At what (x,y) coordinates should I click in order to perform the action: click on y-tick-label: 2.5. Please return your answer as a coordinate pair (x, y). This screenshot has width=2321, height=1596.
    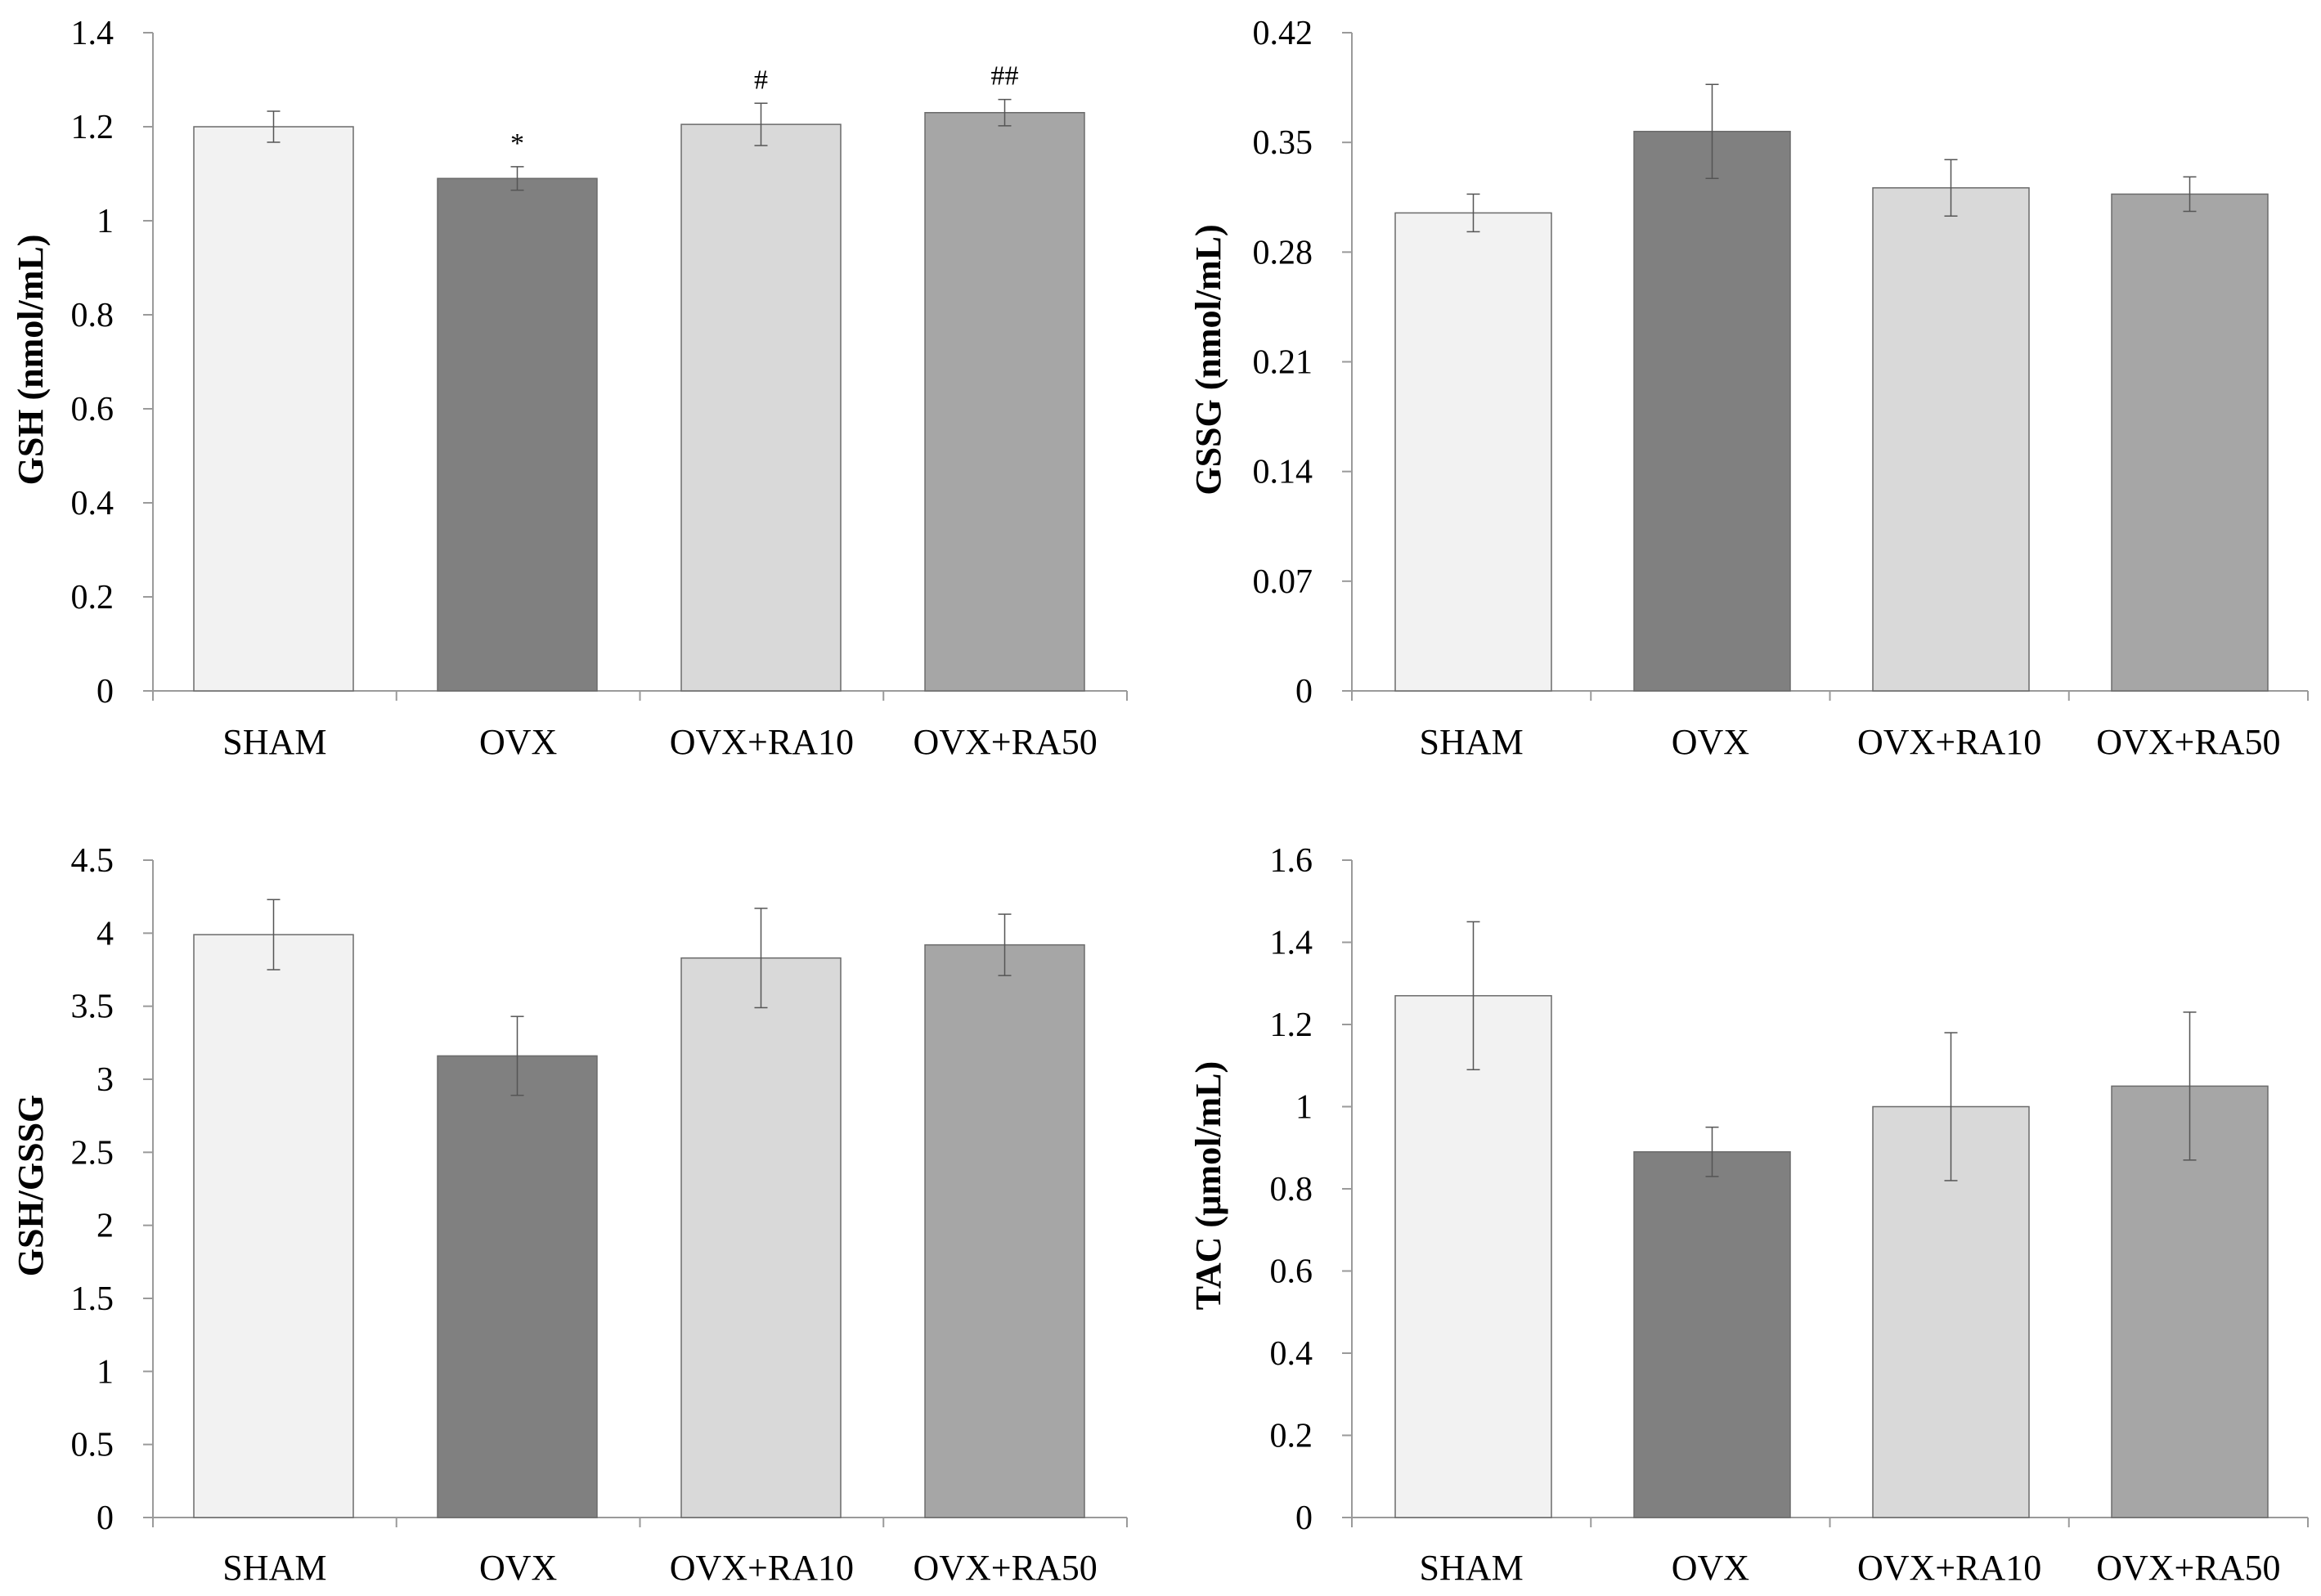
    Looking at the image, I should click on (92, 1153).